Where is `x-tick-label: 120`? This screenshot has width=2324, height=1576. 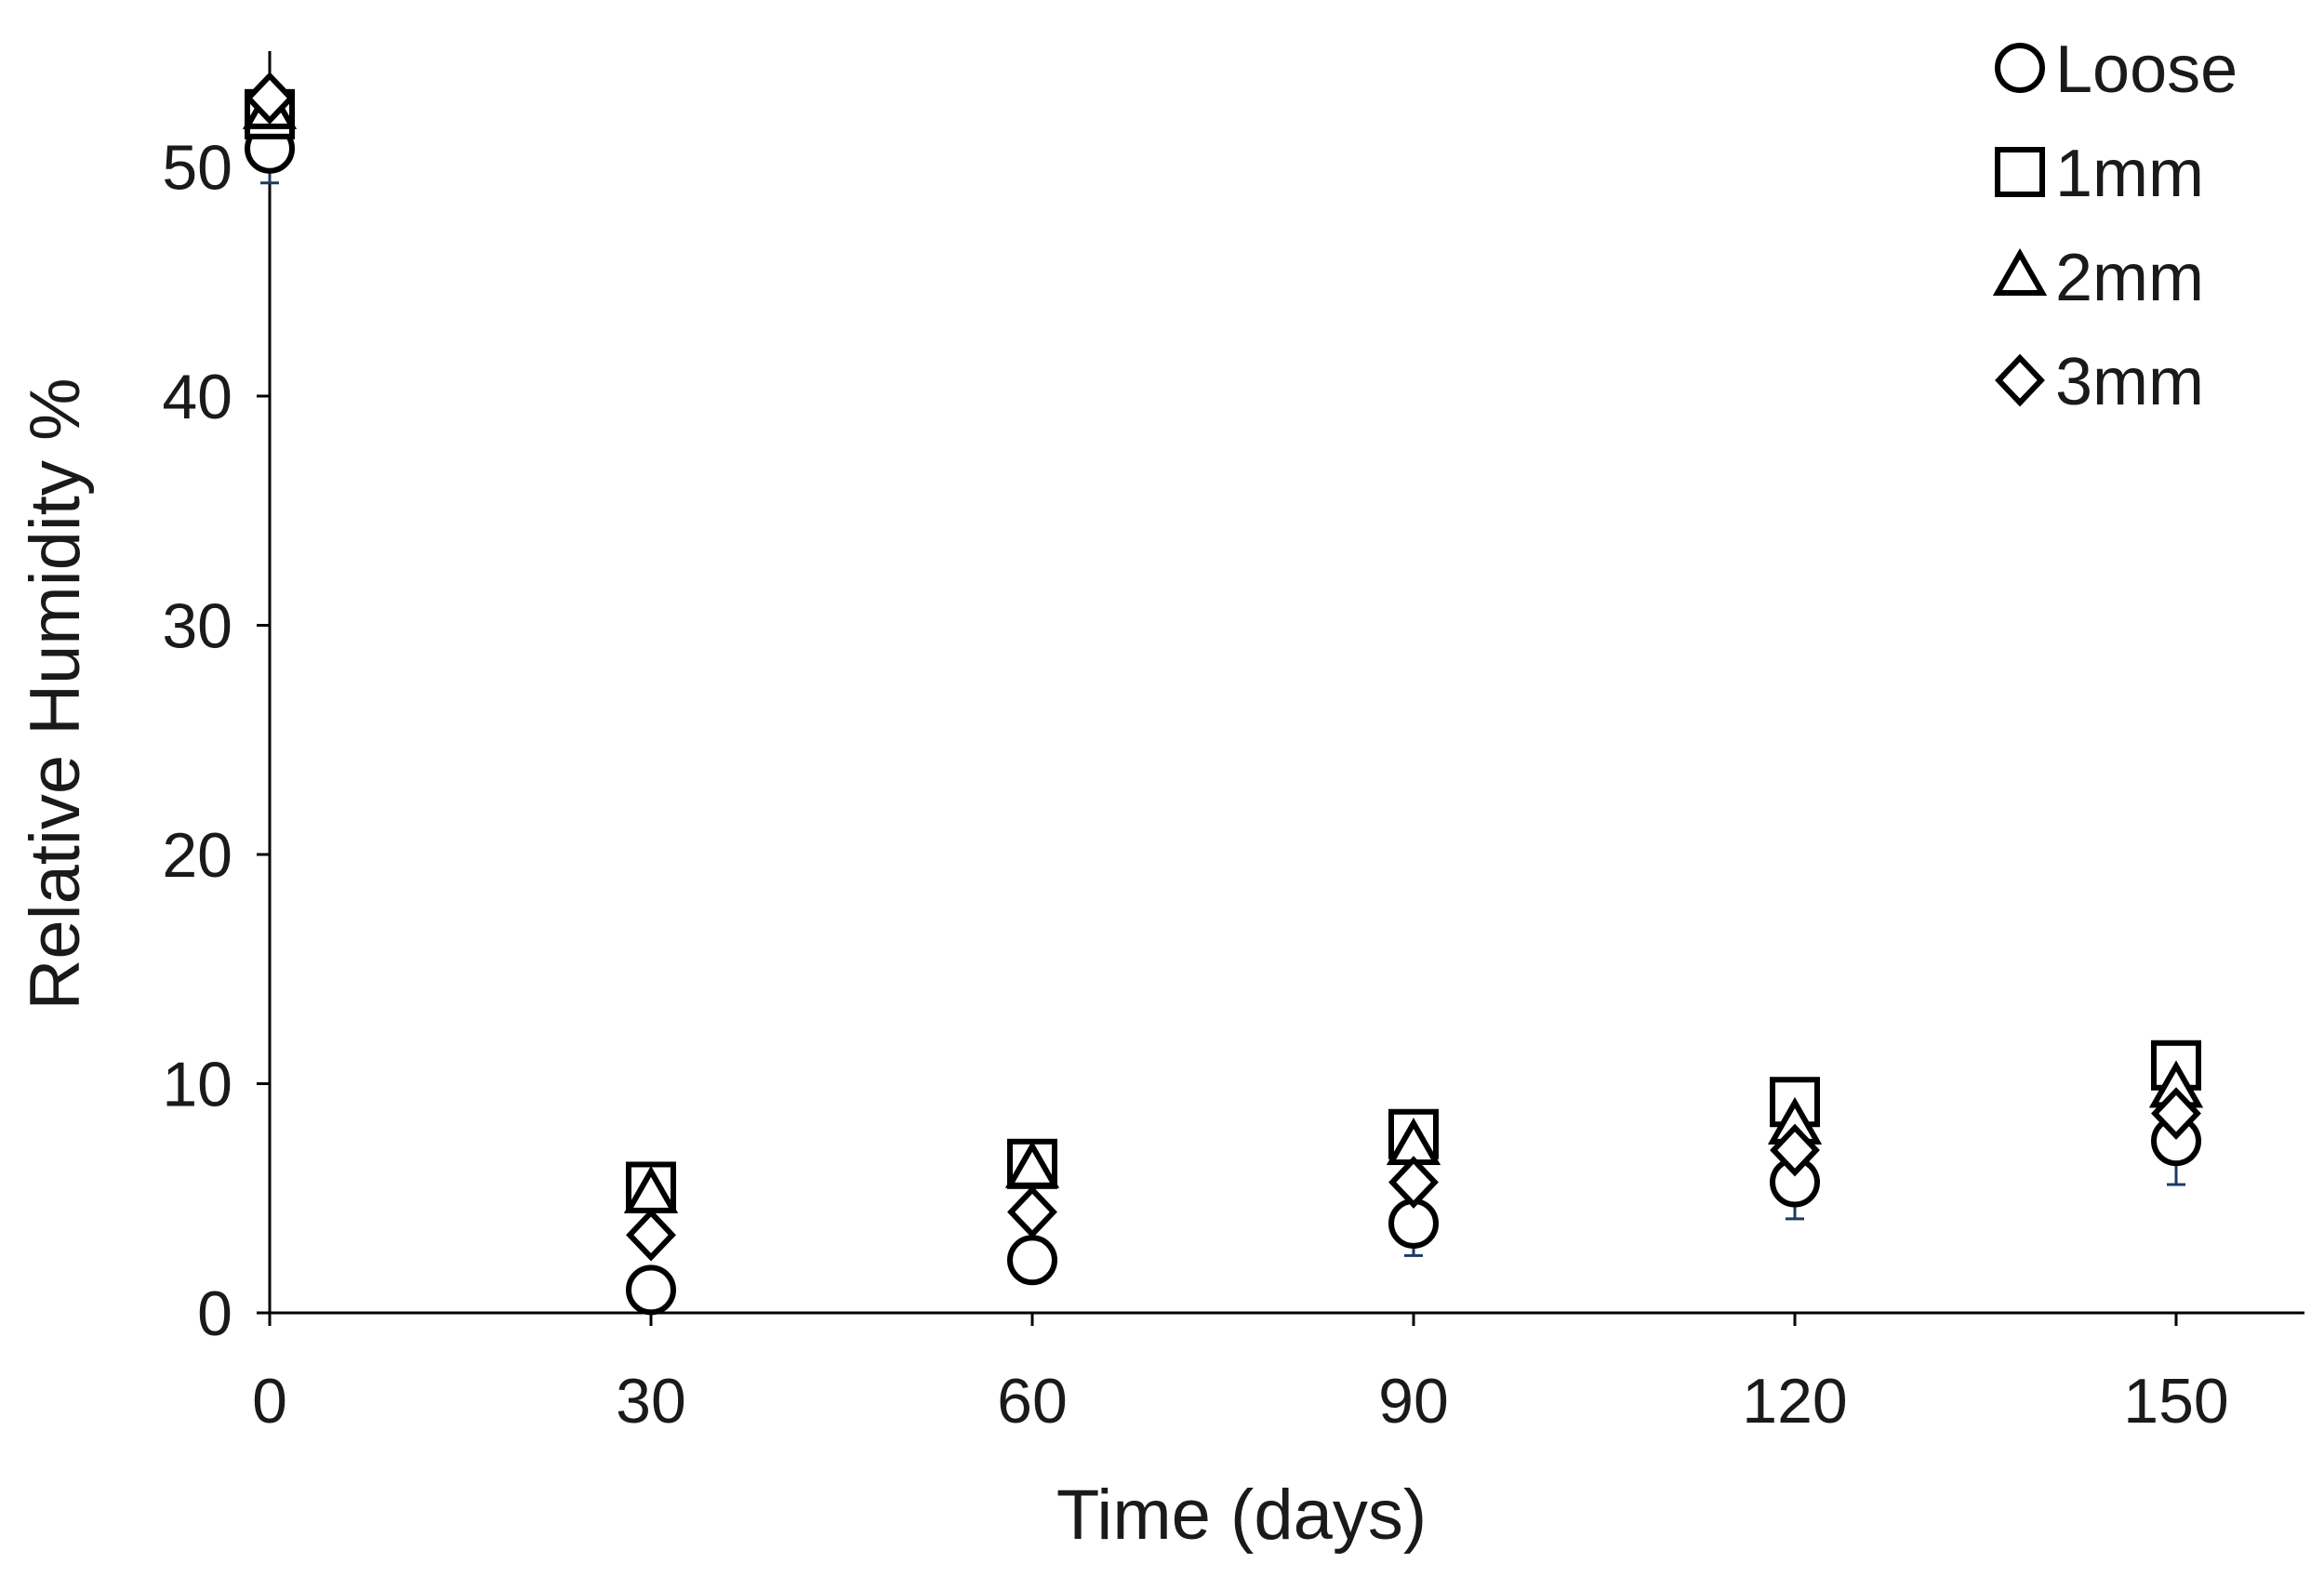
x-tick-label: 120 is located at coordinates (1795, 1402).